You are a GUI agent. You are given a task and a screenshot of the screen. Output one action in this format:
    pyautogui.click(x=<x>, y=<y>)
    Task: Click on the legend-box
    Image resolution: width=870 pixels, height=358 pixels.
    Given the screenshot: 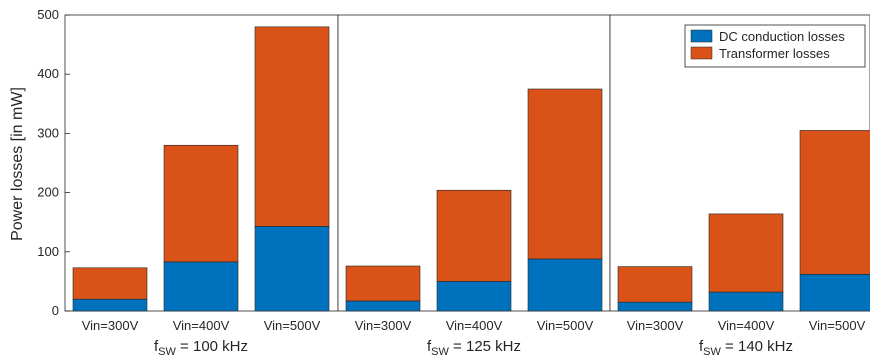 What is the action you would take?
    pyautogui.click(x=775, y=46)
    